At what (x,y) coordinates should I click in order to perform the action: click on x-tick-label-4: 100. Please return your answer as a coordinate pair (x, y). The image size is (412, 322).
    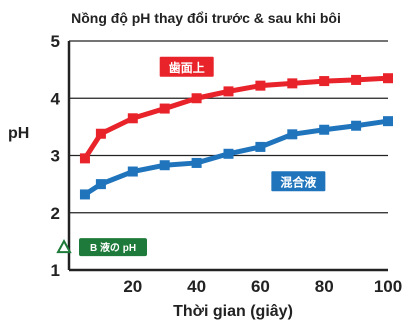
    Looking at the image, I should click on (388, 286).